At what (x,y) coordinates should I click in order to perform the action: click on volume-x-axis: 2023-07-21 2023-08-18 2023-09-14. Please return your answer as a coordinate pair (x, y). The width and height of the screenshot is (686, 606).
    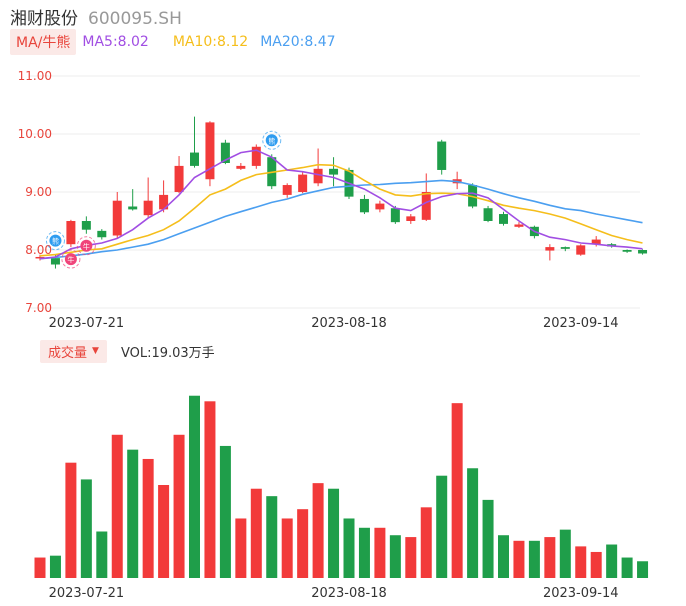
    Looking at the image, I should click on (334, 593).